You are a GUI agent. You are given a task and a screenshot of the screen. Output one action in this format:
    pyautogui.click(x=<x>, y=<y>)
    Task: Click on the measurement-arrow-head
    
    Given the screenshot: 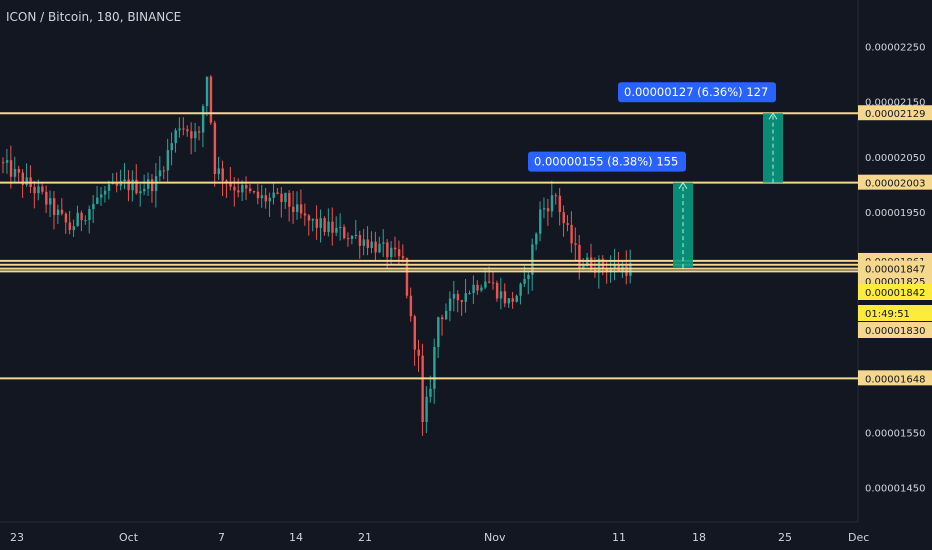 What is the action you would take?
    pyautogui.click(x=683, y=185)
    